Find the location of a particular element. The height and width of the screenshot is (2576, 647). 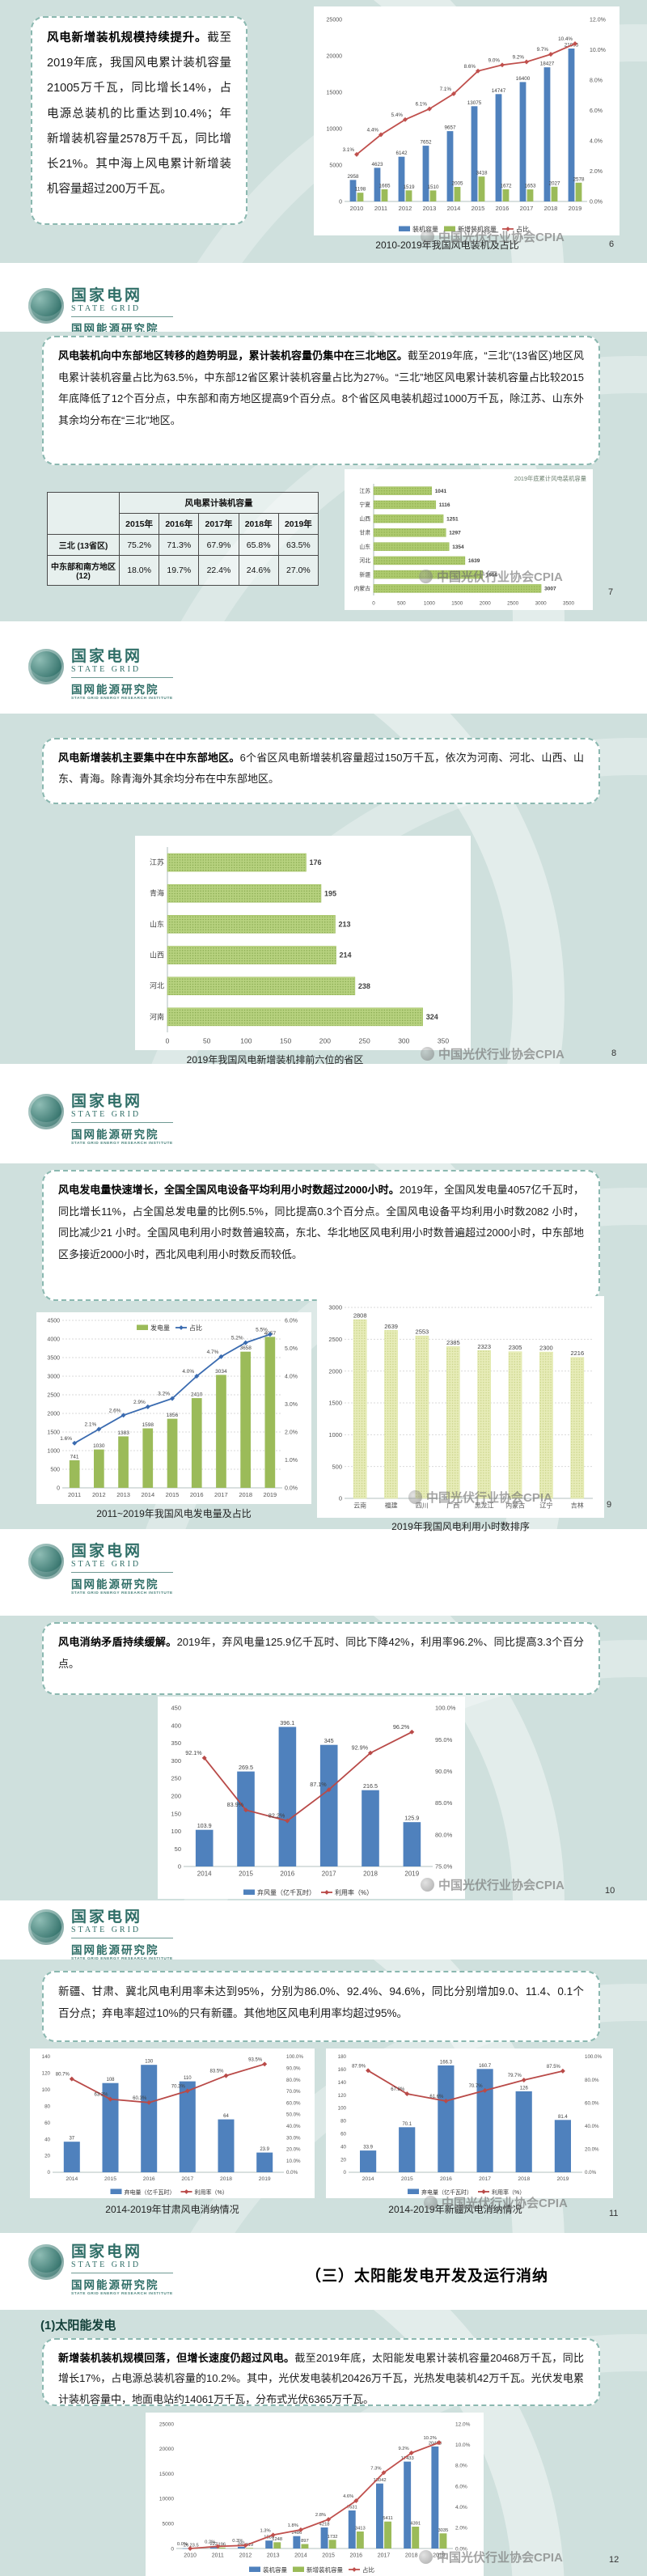

svg-text: 3.1% is located at coordinates (349, 150).